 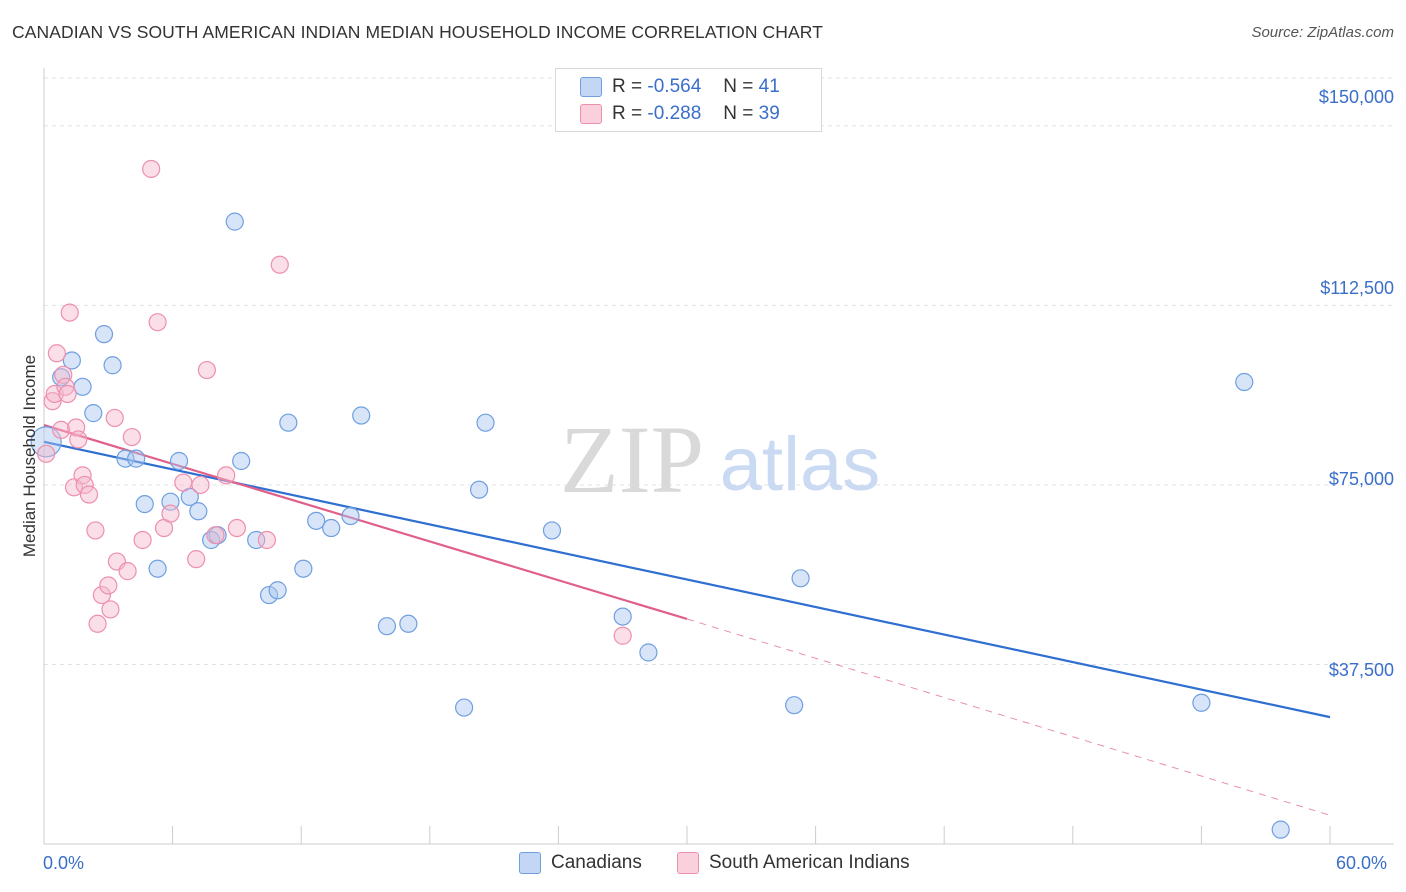 I want to click on n-label: N =, so click(x=738, y=86).